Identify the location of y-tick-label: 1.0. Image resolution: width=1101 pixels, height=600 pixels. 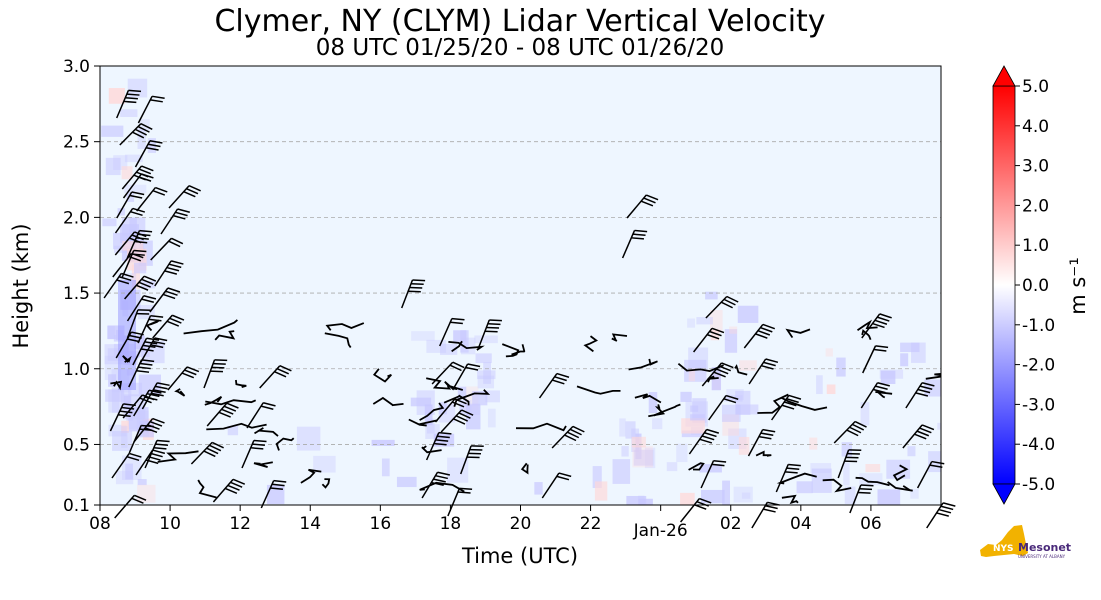
(76, 370).